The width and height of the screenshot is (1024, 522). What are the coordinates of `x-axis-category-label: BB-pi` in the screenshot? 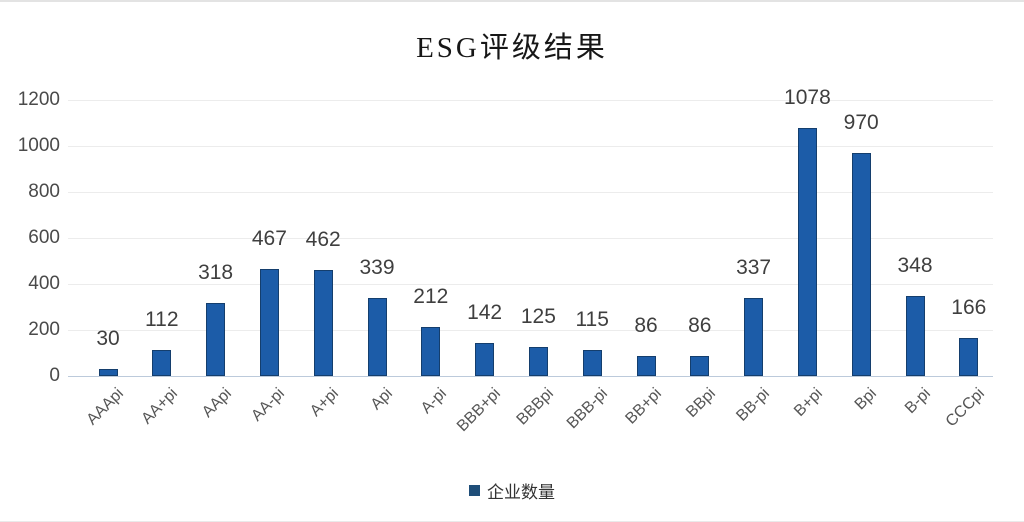 It's located at (752, 405).